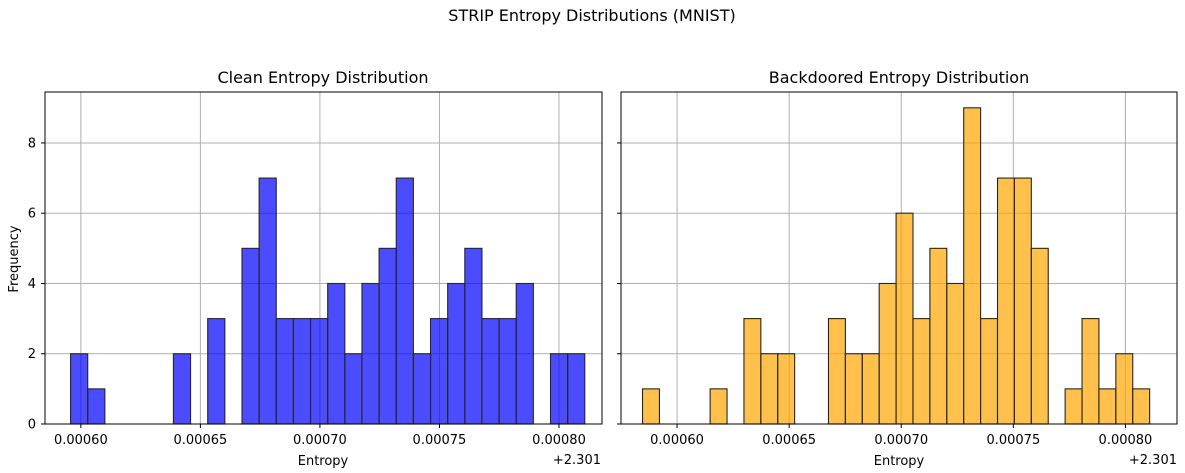  I want to click on backdoored-x-tick-label: 0.00070, so click(901, 440).